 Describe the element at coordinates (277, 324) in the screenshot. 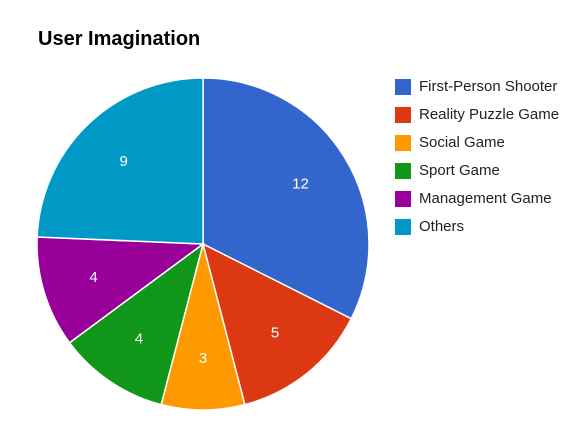

I see `pie-slice-reality-puzzle-game` at that location.